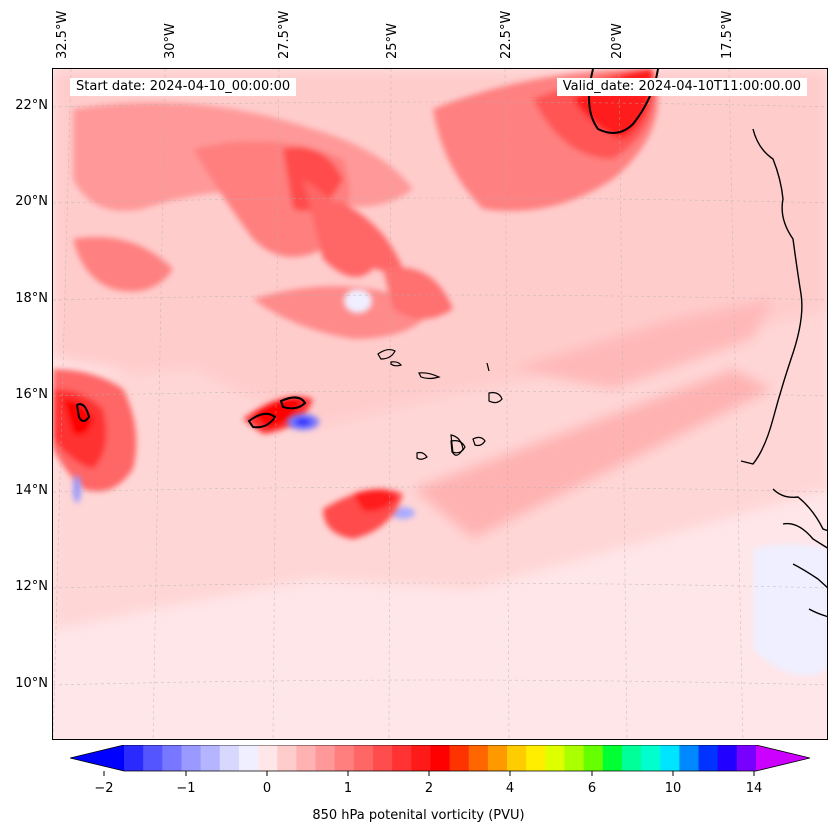 This screenshot has width=837, height=836. Describe the element at coordinates (31, 586) in the screenshot. I see `lat-label-12n: 12°N` at that location.